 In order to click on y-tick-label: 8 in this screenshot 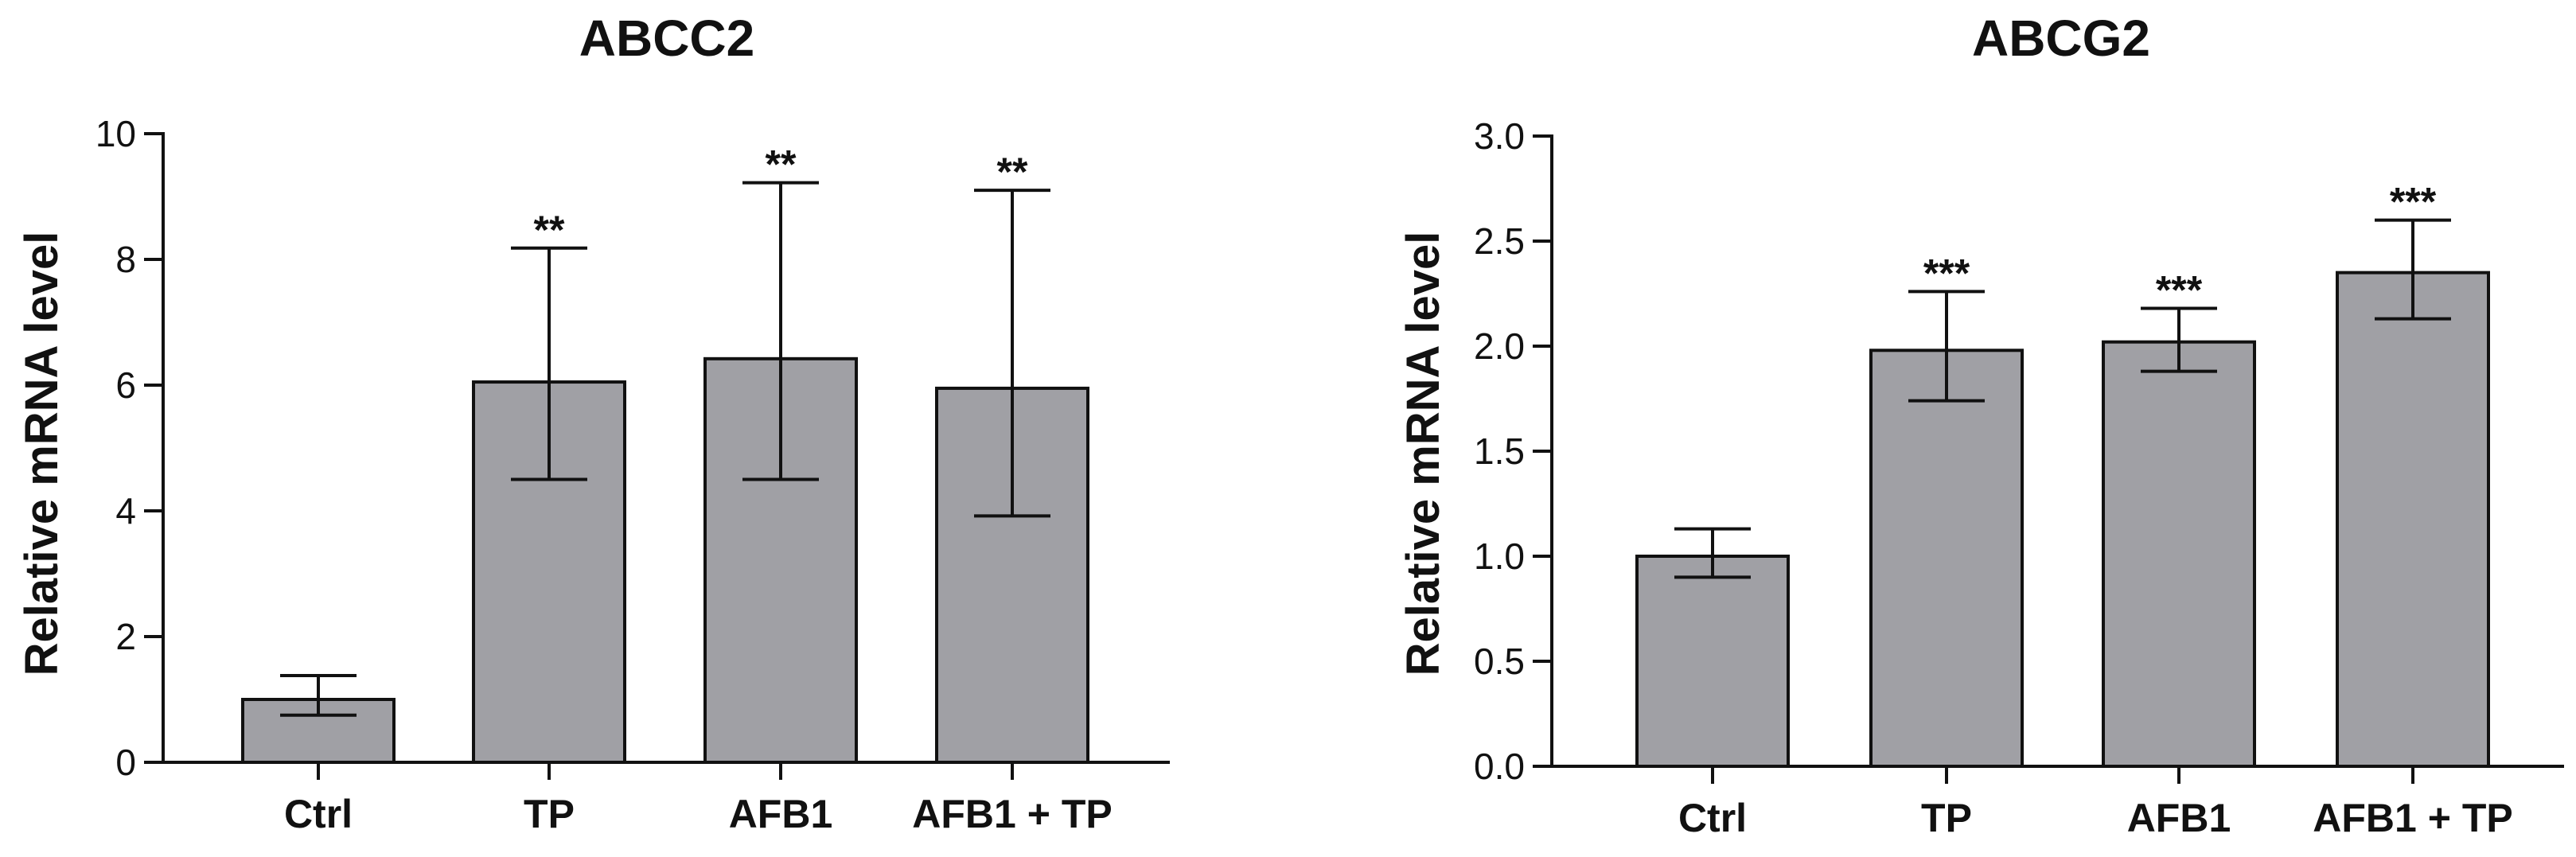, I will do `click(125, 259)`.